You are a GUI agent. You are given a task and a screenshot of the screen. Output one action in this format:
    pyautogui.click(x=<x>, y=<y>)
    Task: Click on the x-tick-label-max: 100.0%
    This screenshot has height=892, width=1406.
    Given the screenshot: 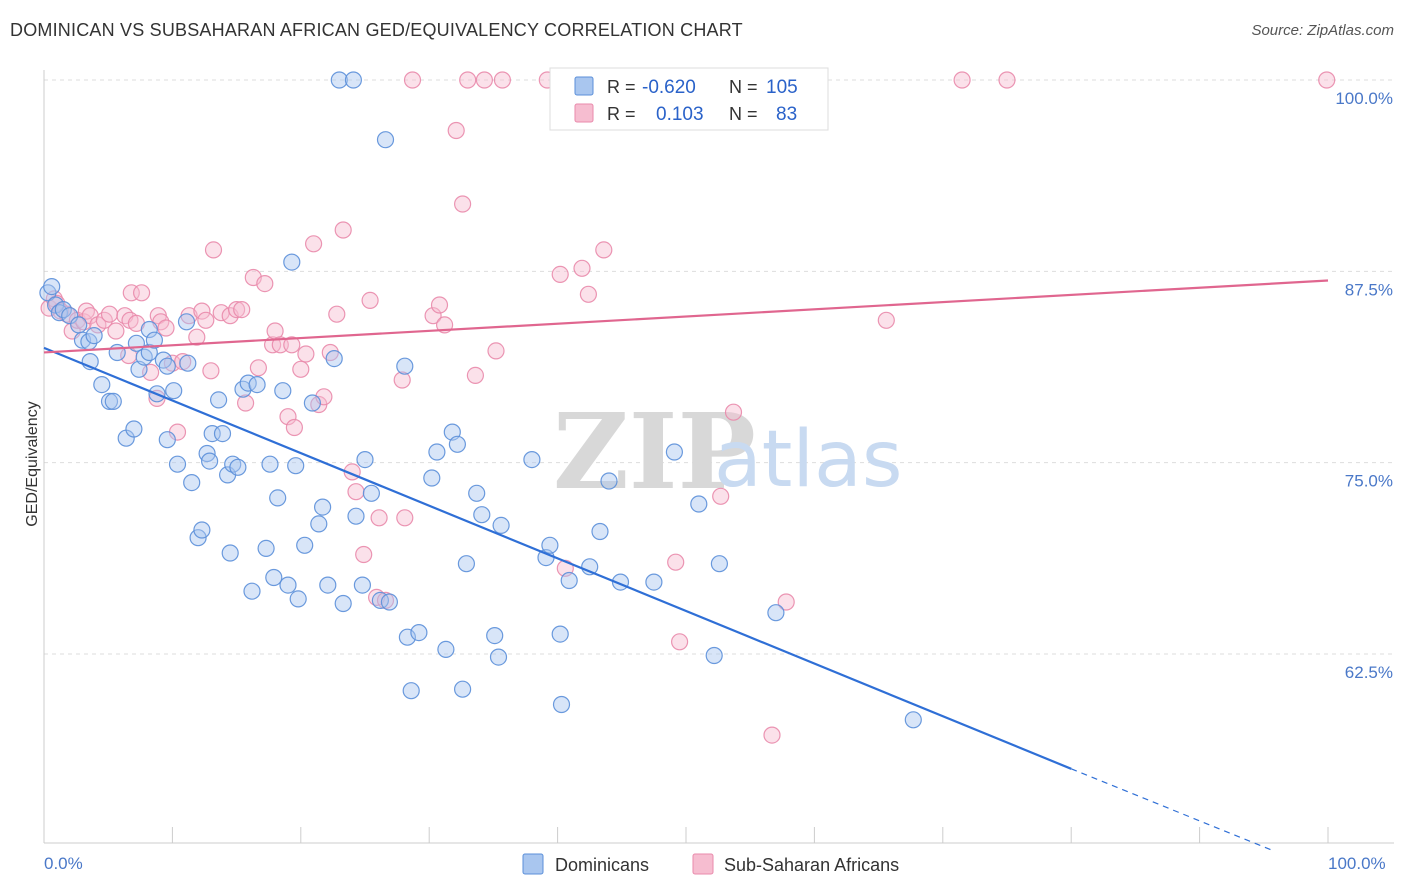 What is the action you would take?
    pyautogui.click(x=1357, y=863)
    